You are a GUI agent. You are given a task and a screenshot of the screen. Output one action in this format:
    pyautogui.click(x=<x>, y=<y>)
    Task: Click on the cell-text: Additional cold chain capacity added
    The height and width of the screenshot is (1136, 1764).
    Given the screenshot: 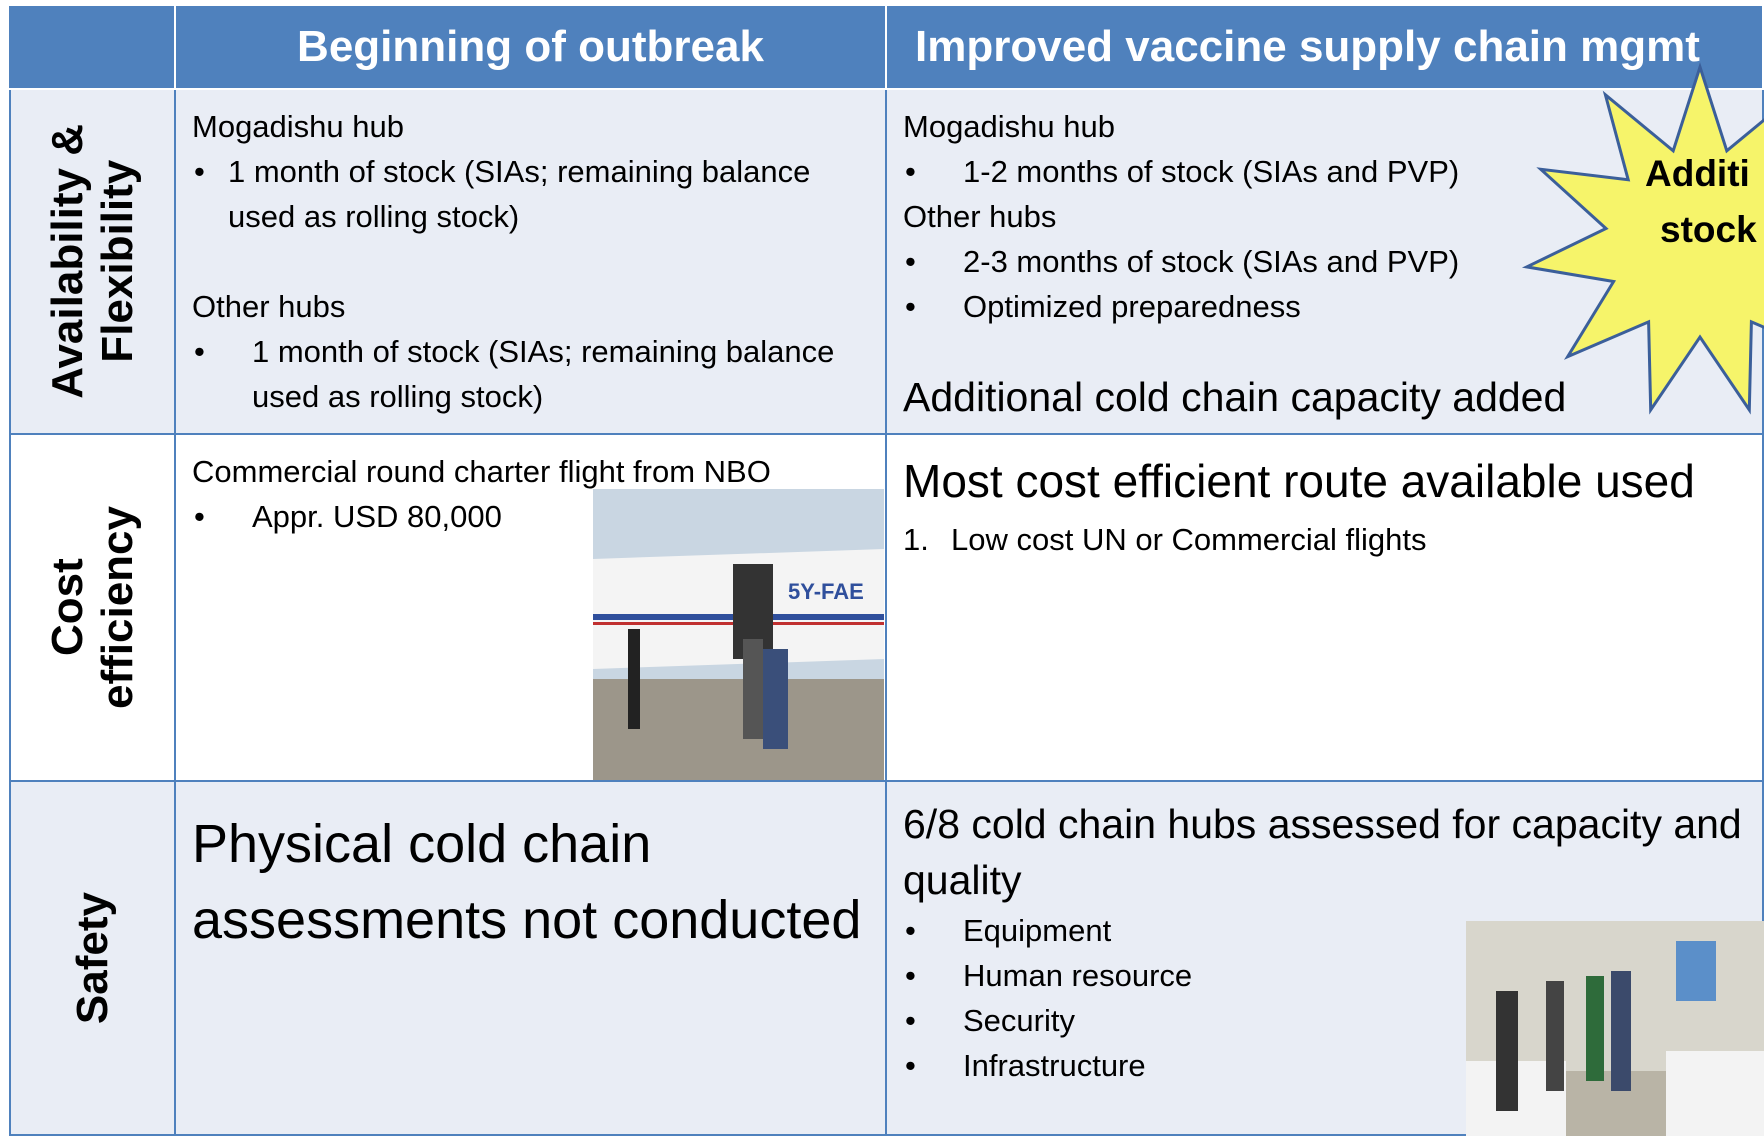 What is the action you would take?
    pyautogui.click(x=1325, y=397)
    